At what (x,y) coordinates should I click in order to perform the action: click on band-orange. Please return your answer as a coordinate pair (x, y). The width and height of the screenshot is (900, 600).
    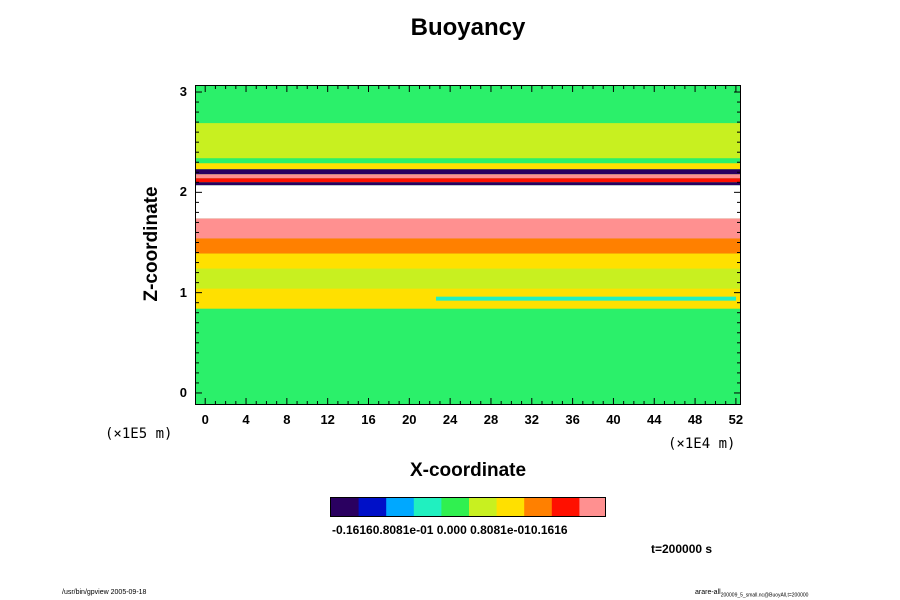
    Looking at the image, I should click on (468, 246).